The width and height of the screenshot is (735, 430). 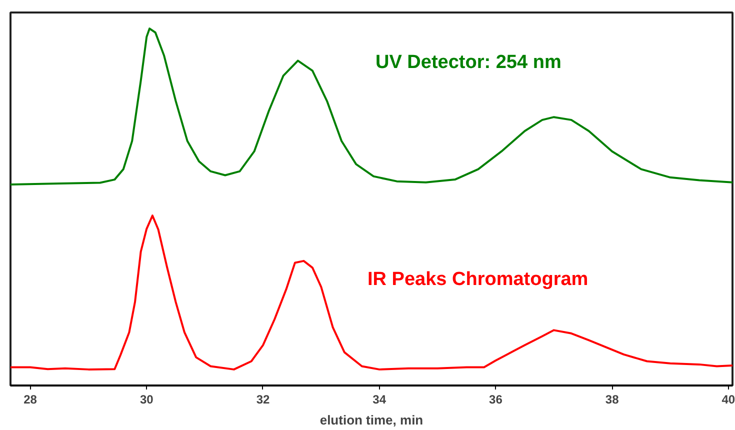 What do you see at coordinates (469, 62) in the screenshot?
I see `text: UV Detector: 254 nm` at bounding box center [469, 62].